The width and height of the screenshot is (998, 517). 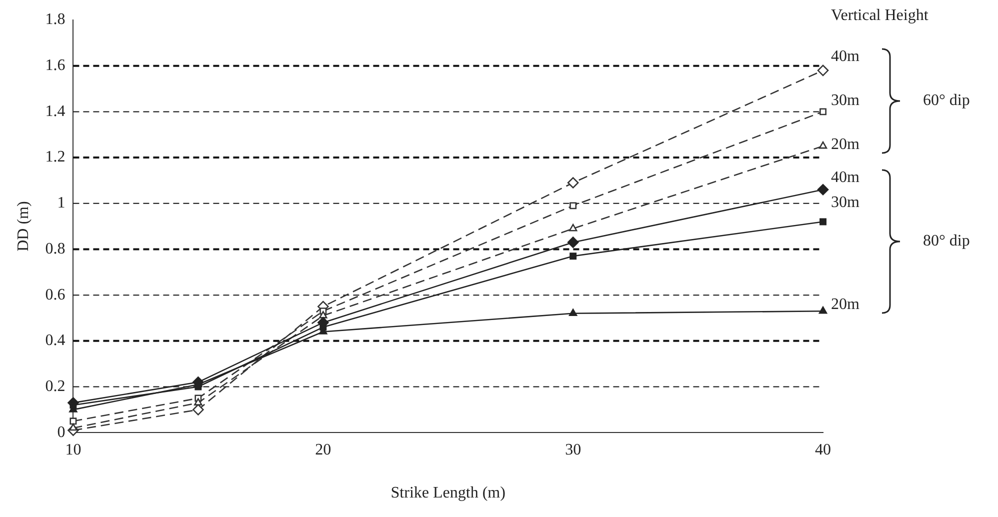 I want to click on y-tick-label: 0.6, so click(x=55, y=295).